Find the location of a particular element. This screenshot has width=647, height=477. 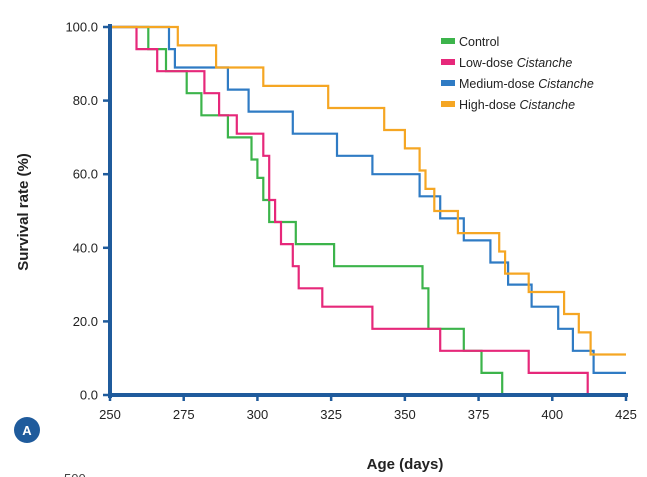

legend-entry: High-dose Cistanche is located at coordinates (517, 105).